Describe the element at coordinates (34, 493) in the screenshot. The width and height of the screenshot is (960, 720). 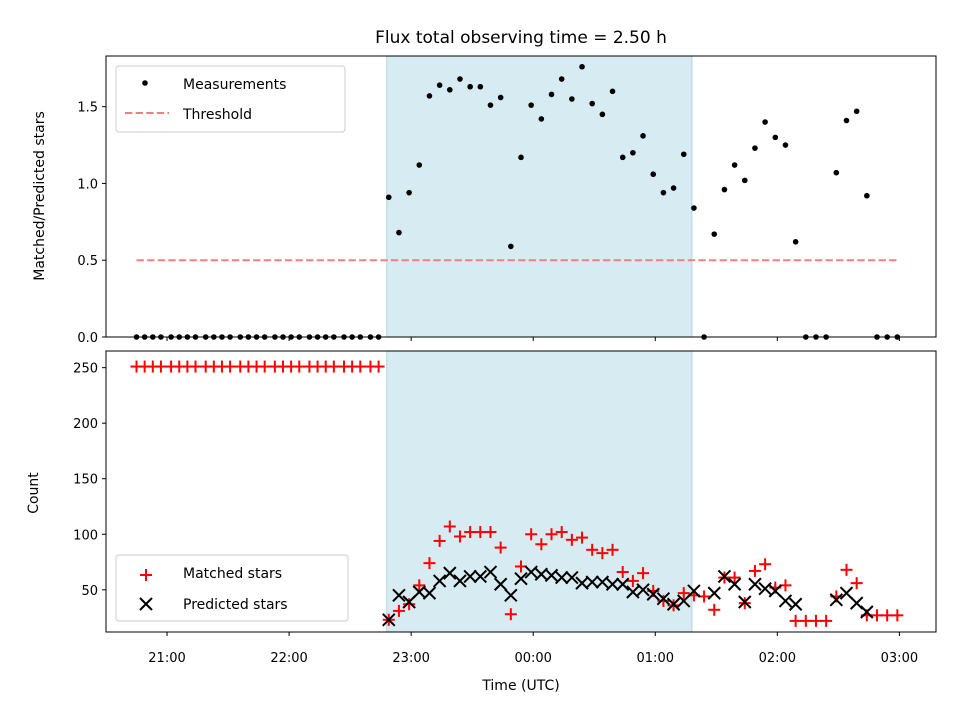
I see `y-axis-label-bottom: Count` at that location.